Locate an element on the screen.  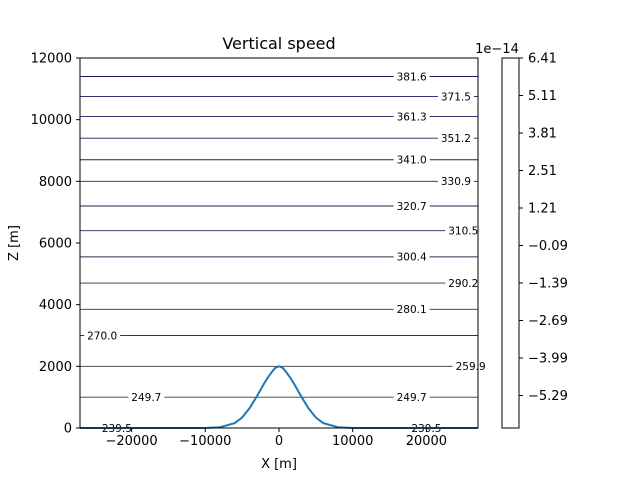
x-axis-label: X [m] is located at coordinates (279, 464).